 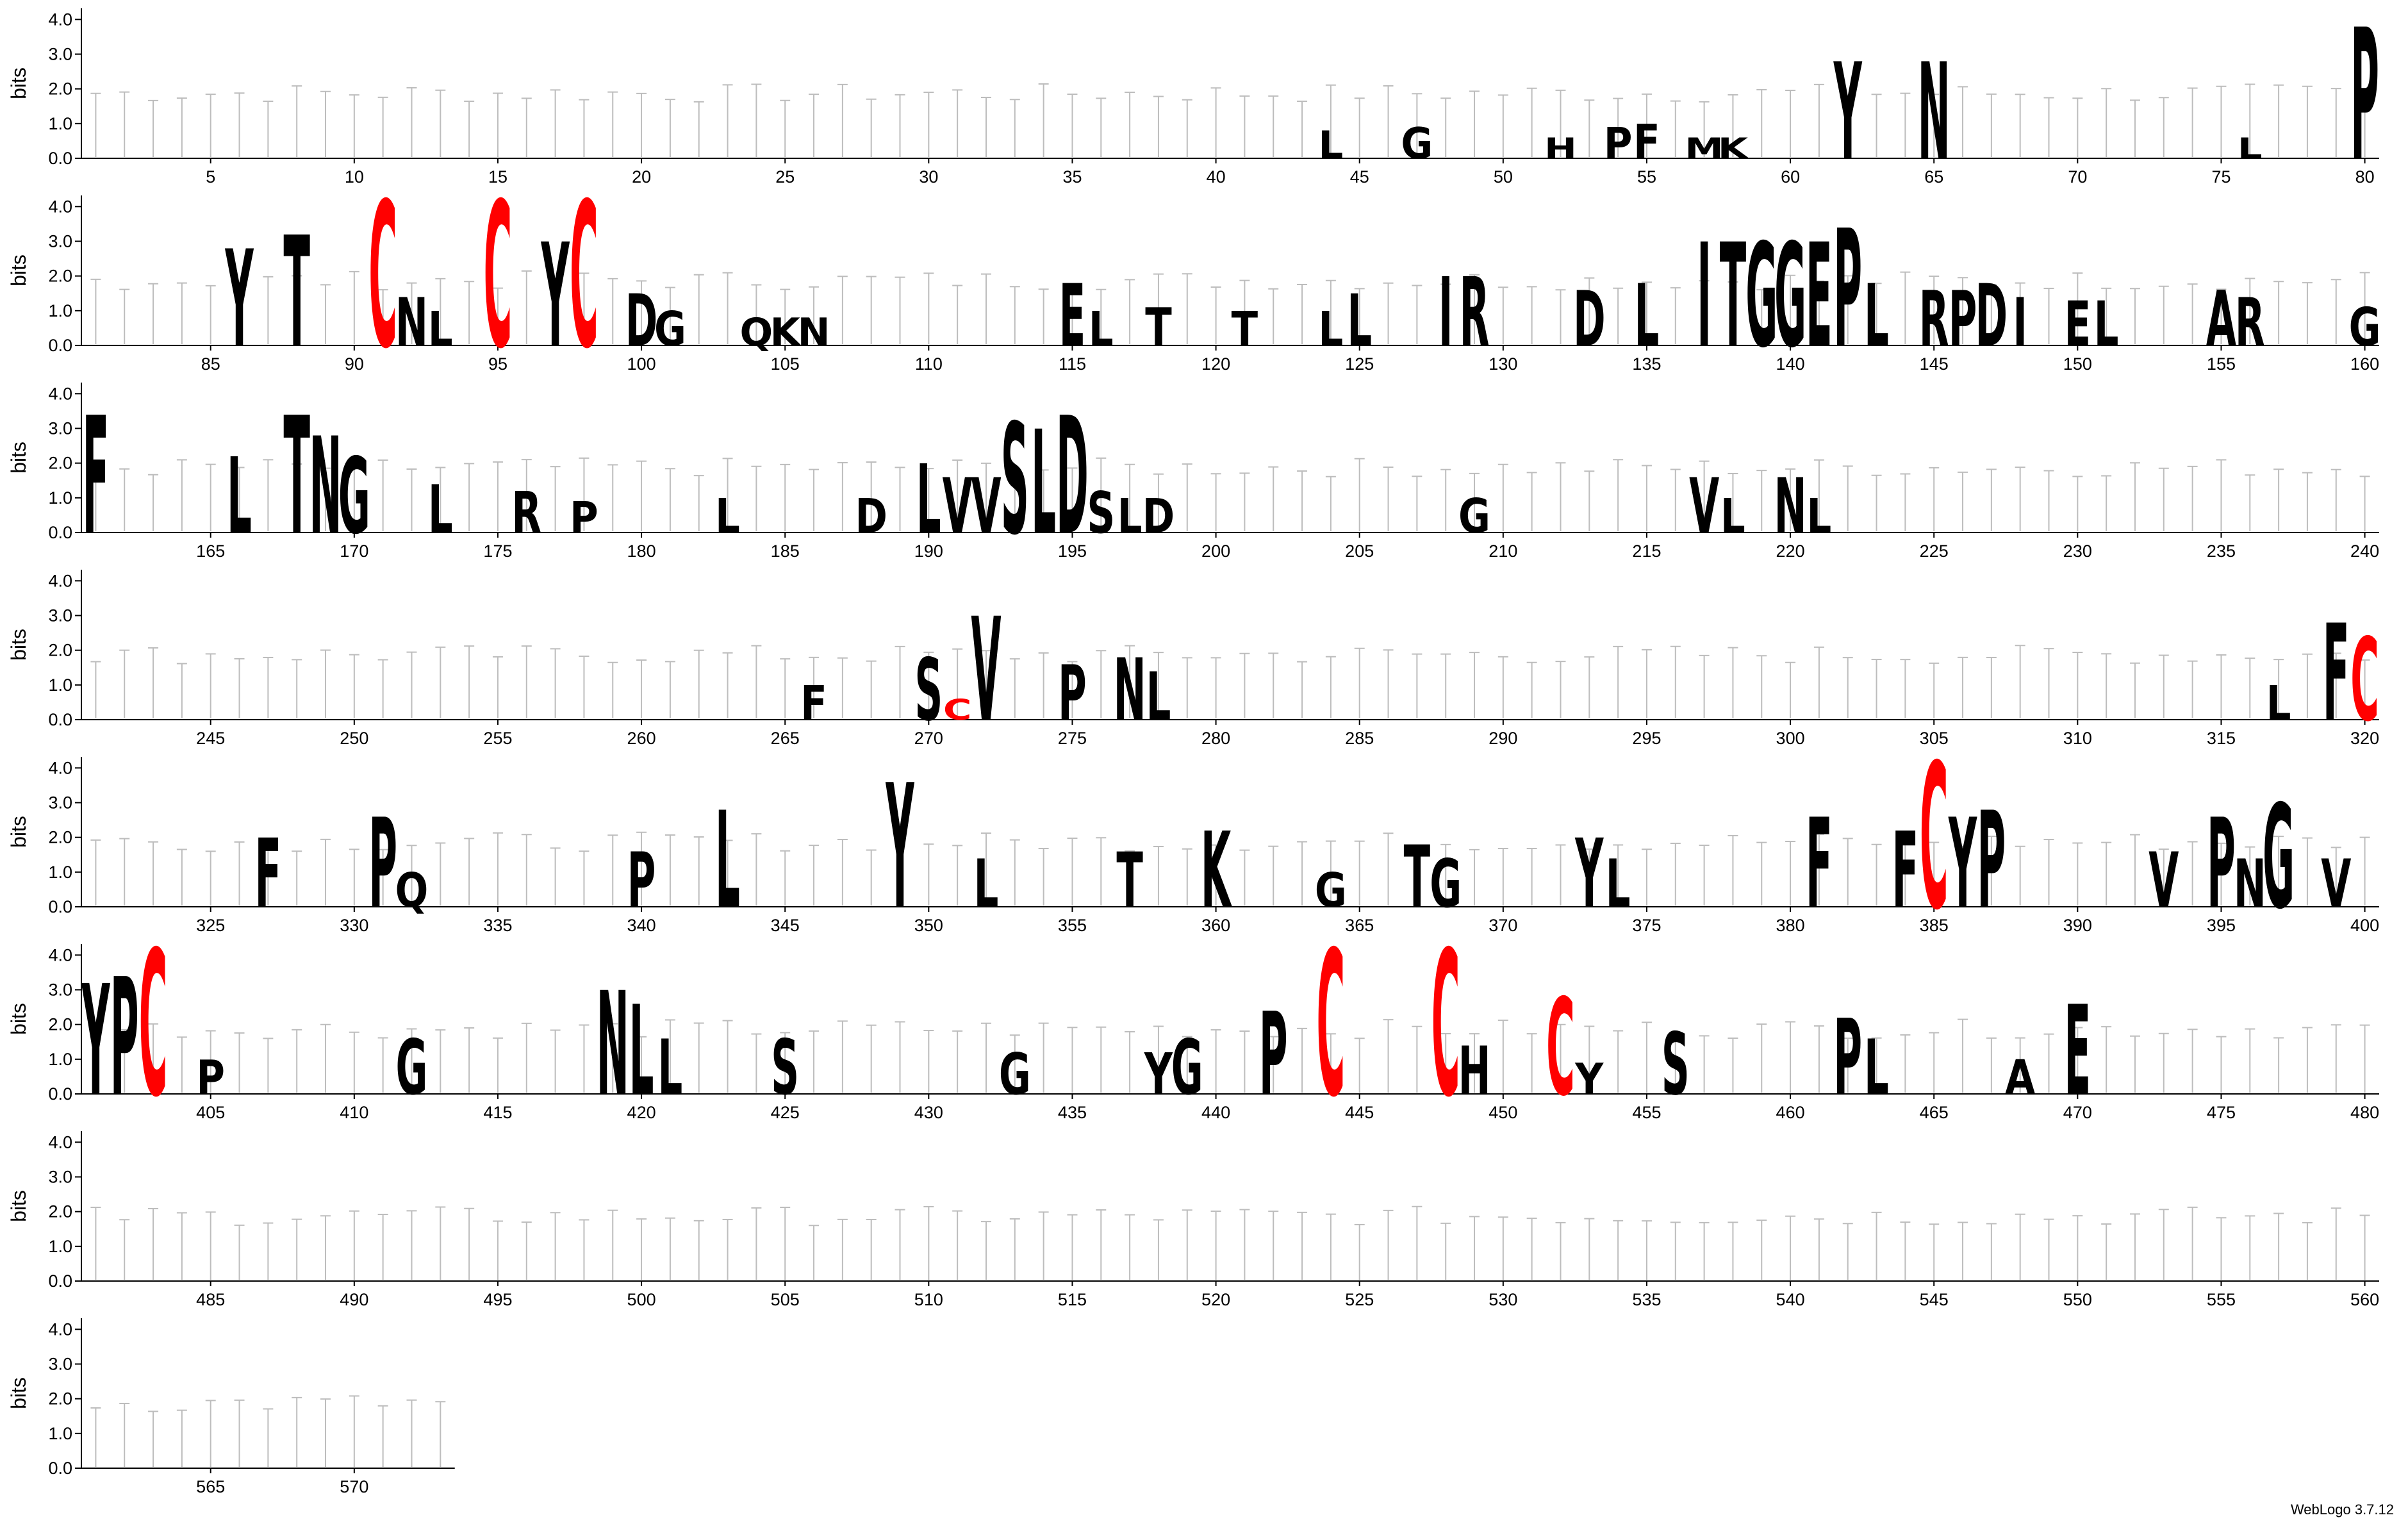 What do you see at coordinates (929, 176) in the screenshot?
I see `x-tick-label: 30` at bounding box center [929, 176].